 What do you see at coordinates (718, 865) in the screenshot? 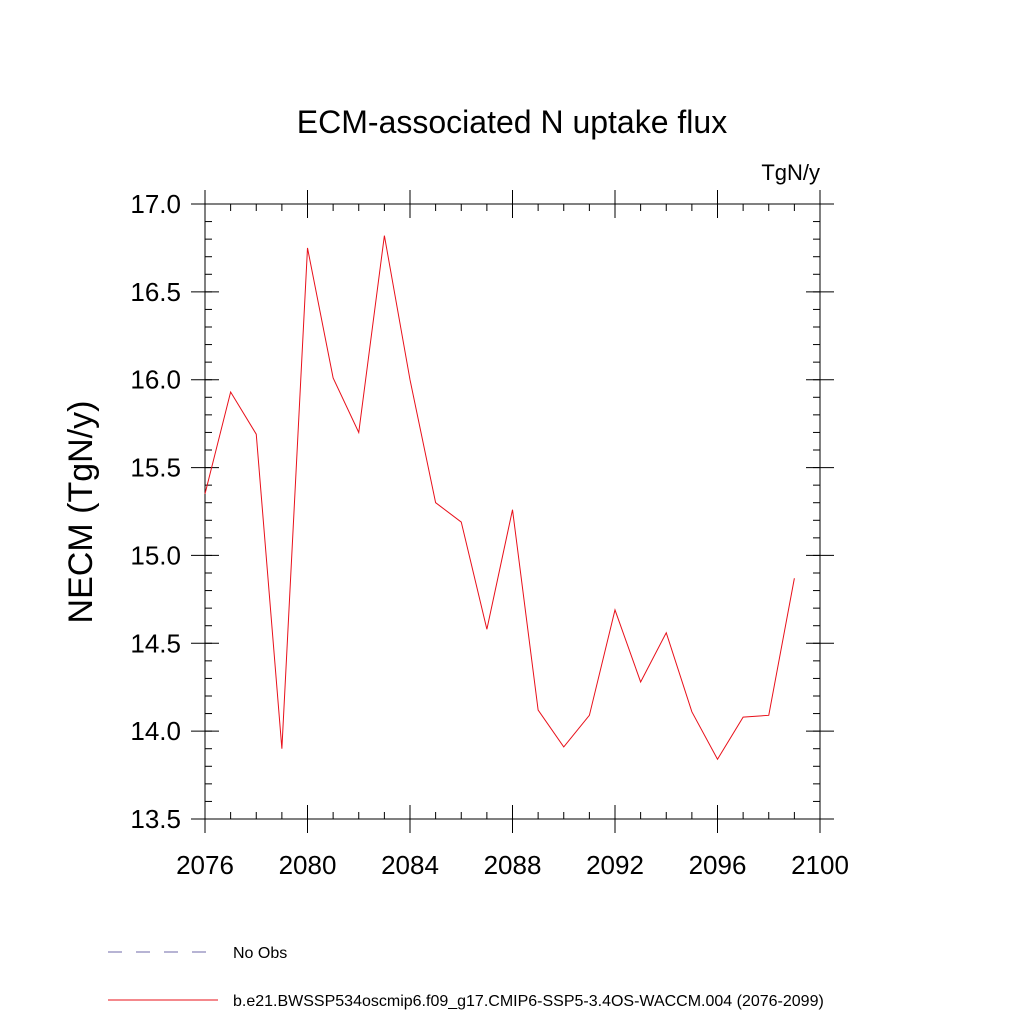
I see `x-tick-label: 2096` at bounding box center [718, 865].